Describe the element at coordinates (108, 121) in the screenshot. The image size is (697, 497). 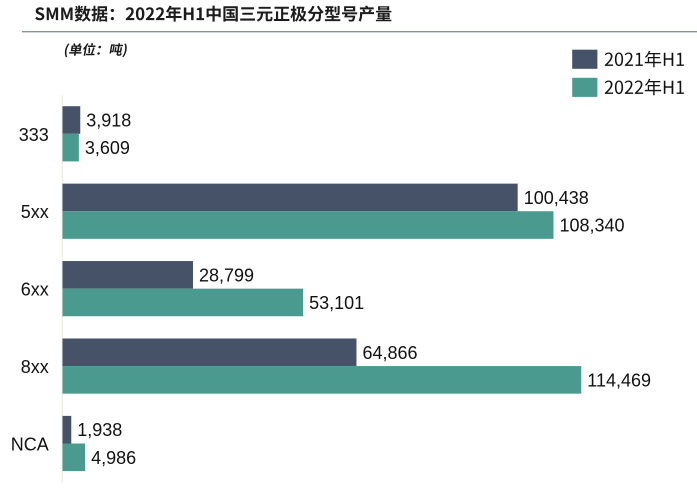
I see `svg-text: 3,918` at that location.